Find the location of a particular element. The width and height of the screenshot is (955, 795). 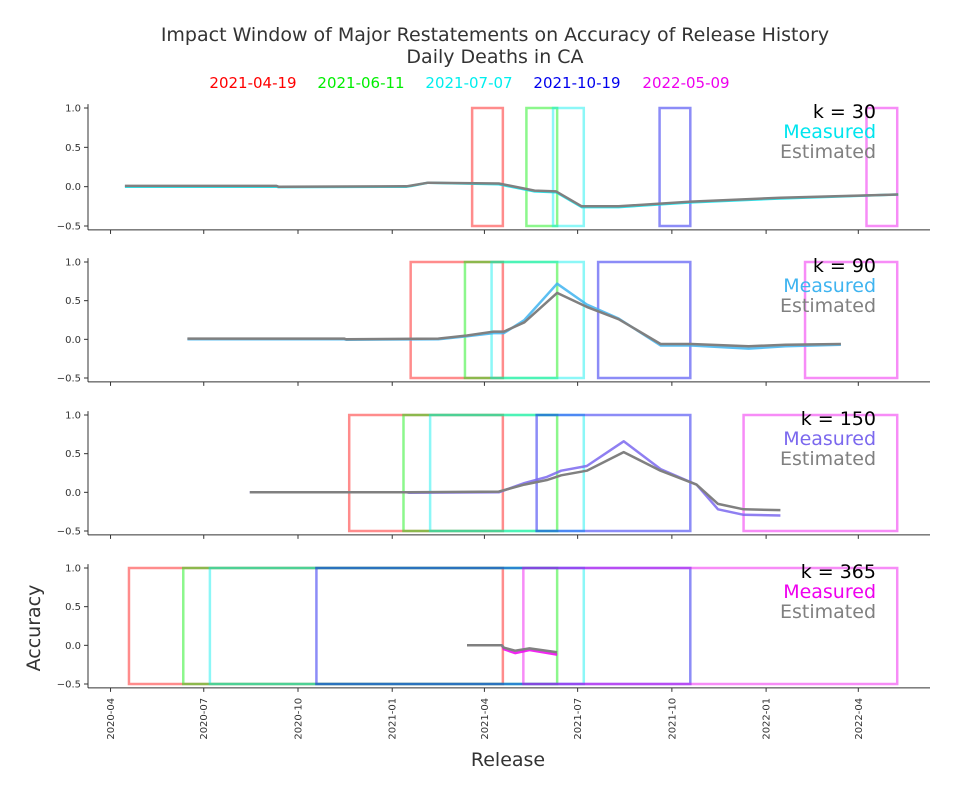

chart-subtitle: Daily Deaths in CA is located at coordinates (494, 57).